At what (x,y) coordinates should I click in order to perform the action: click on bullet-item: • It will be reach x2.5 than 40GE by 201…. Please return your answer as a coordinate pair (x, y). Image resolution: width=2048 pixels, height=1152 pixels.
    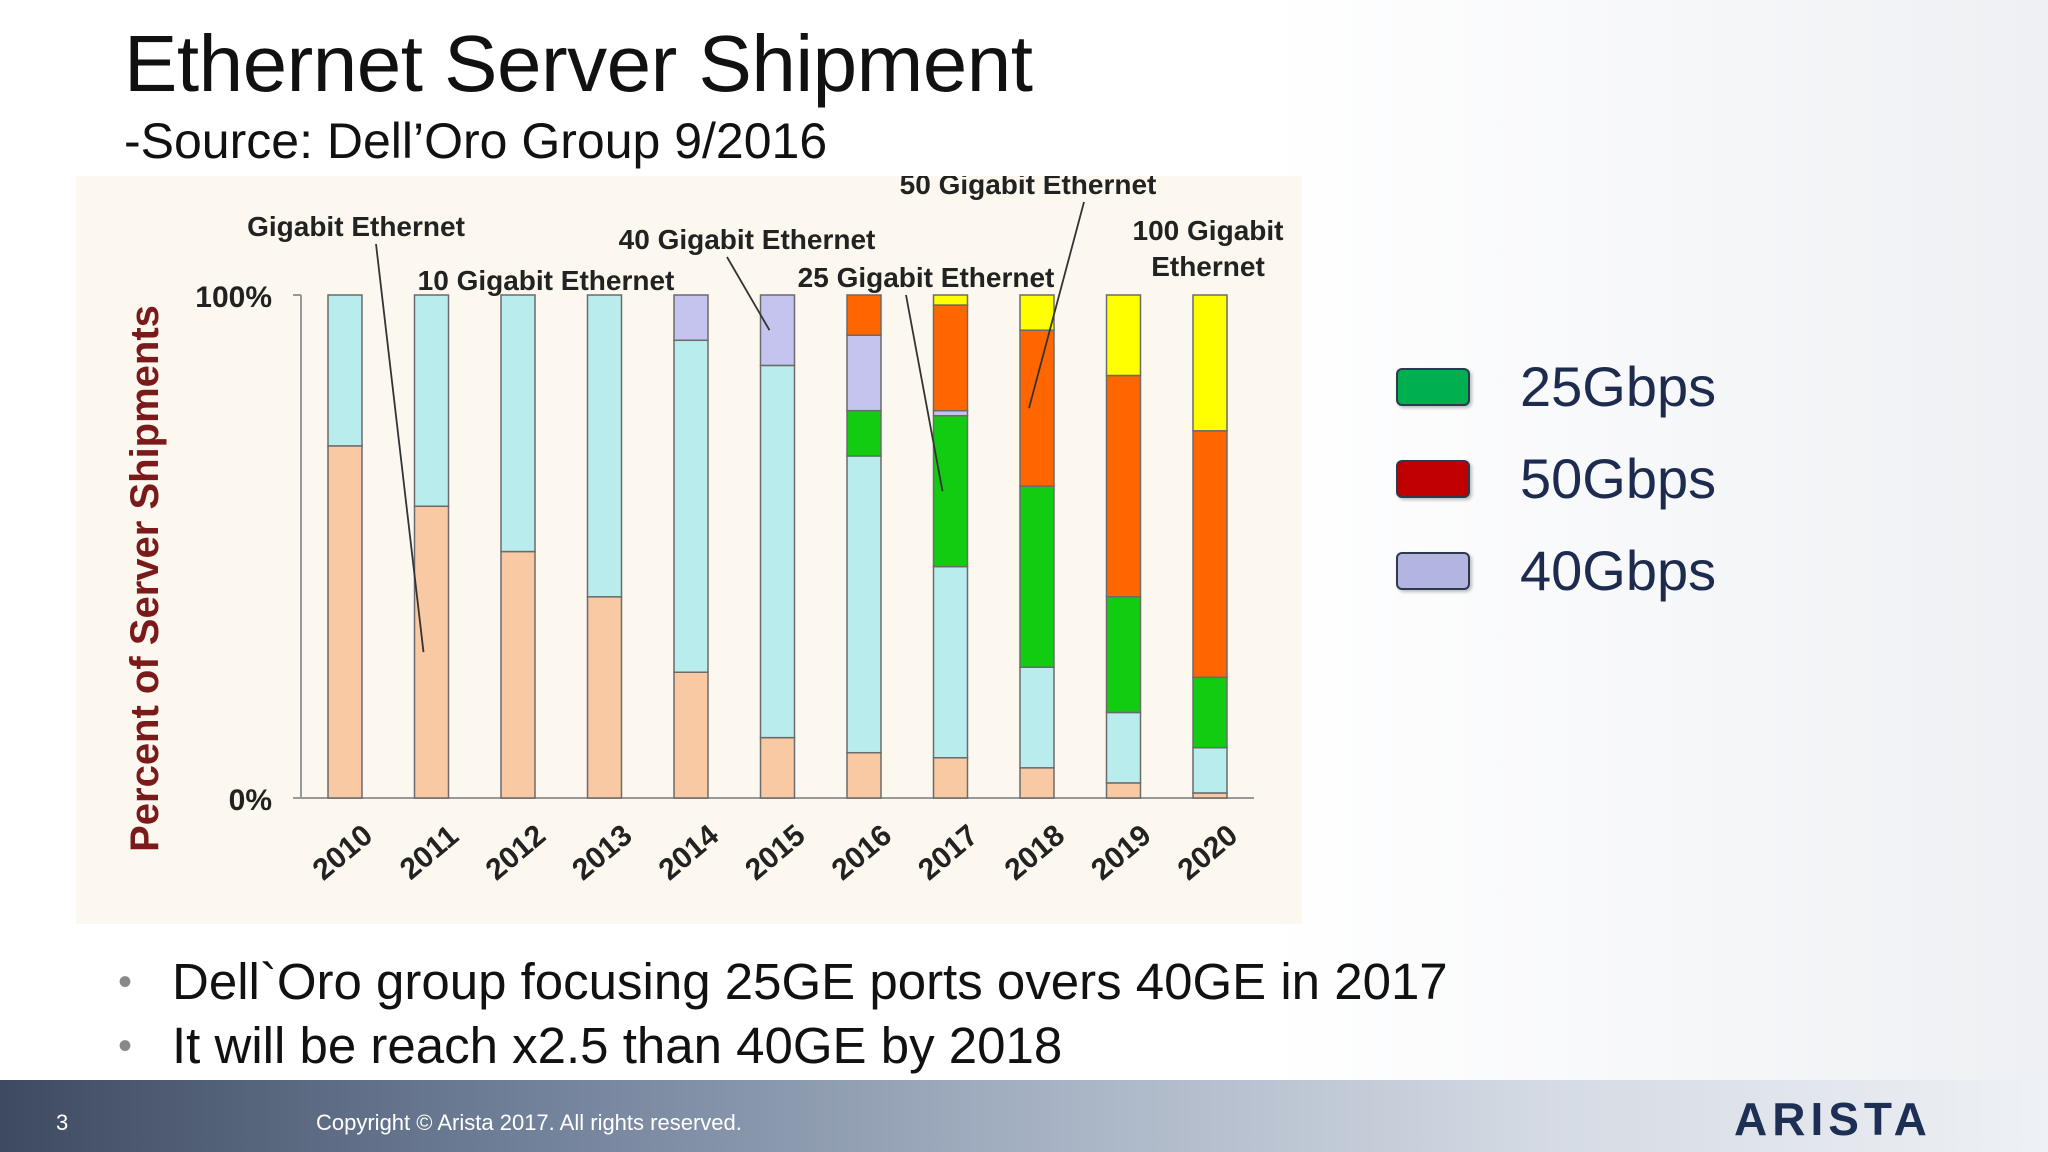
    Looking at the image, I should click on (783, 1046).